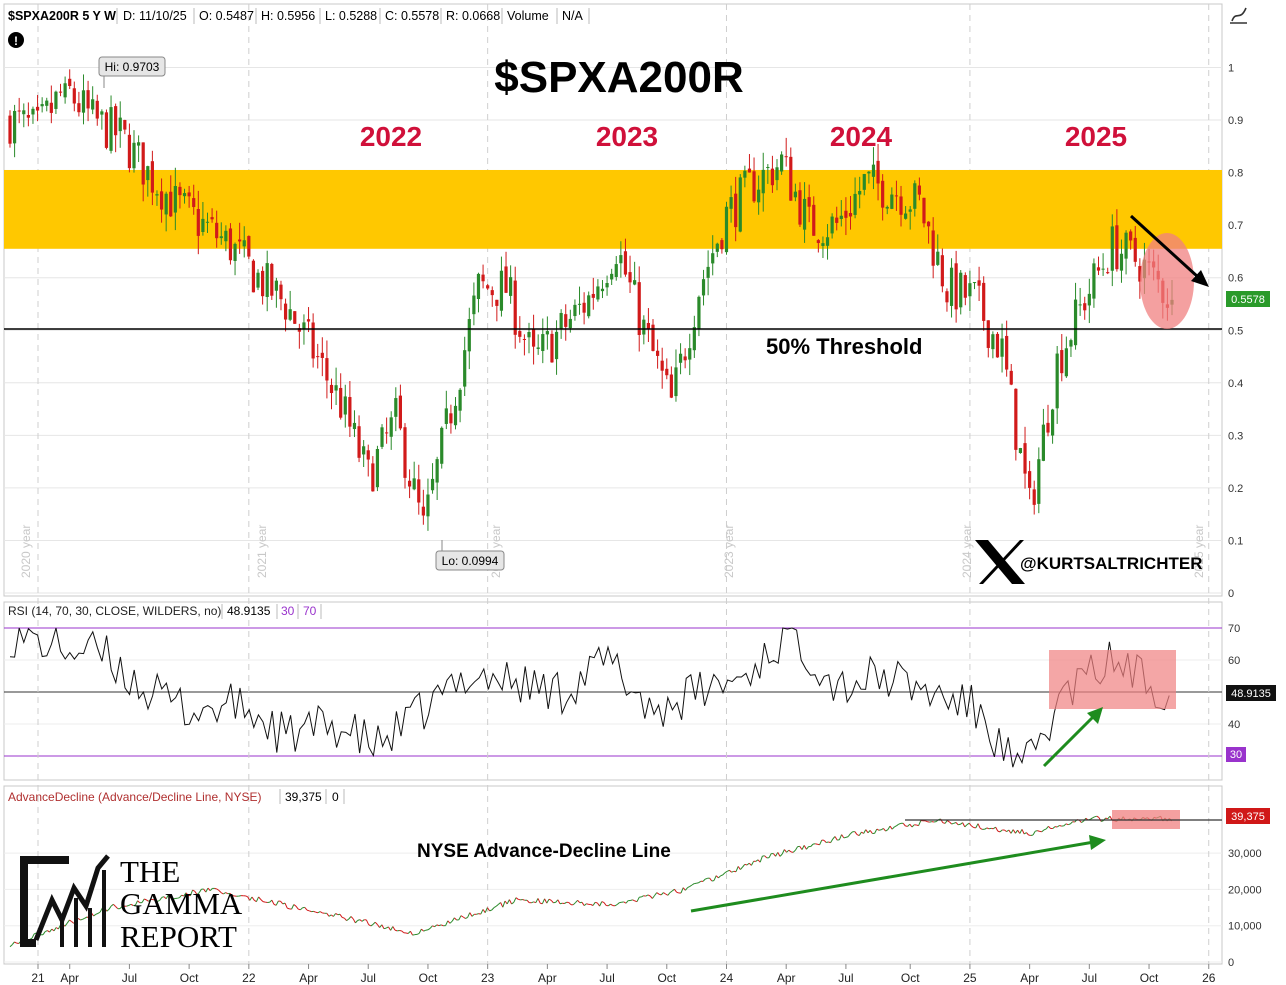  I want to click on alert-icon: !, so click(16, 40).